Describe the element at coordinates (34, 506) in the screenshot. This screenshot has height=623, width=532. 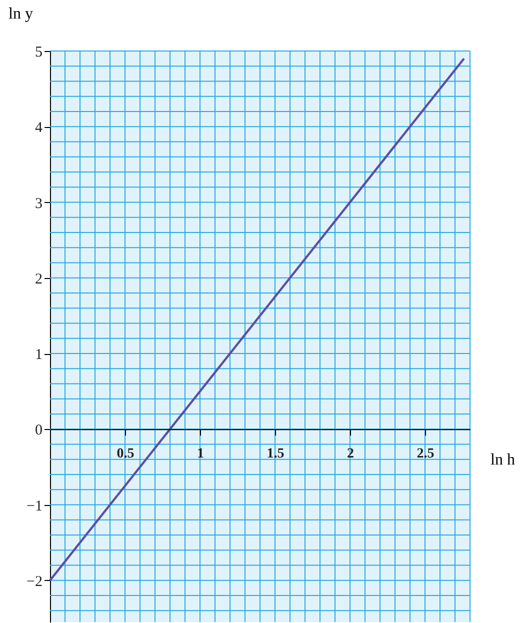
I see `y-tick-label: −1` at that location.